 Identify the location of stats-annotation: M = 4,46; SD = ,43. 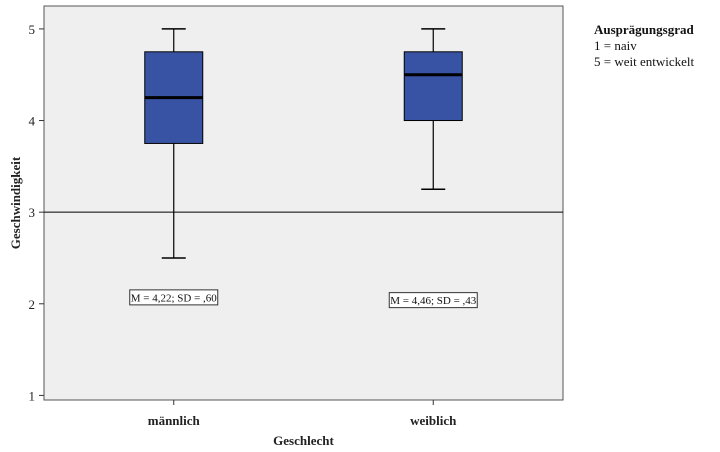
(433, 301).